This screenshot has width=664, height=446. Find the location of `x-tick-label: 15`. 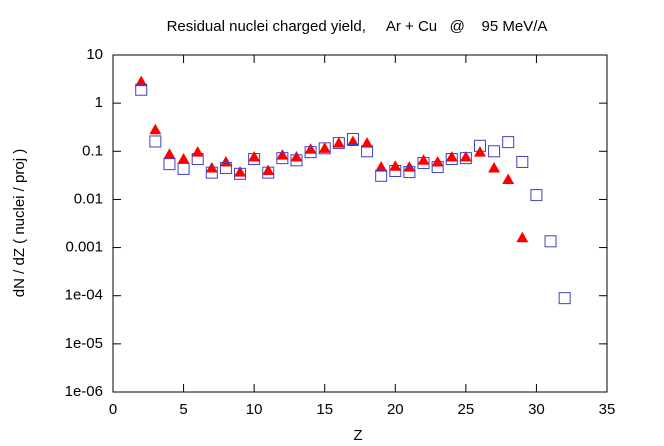

x-tick-label: 15 is located at coordinates (324, 409).